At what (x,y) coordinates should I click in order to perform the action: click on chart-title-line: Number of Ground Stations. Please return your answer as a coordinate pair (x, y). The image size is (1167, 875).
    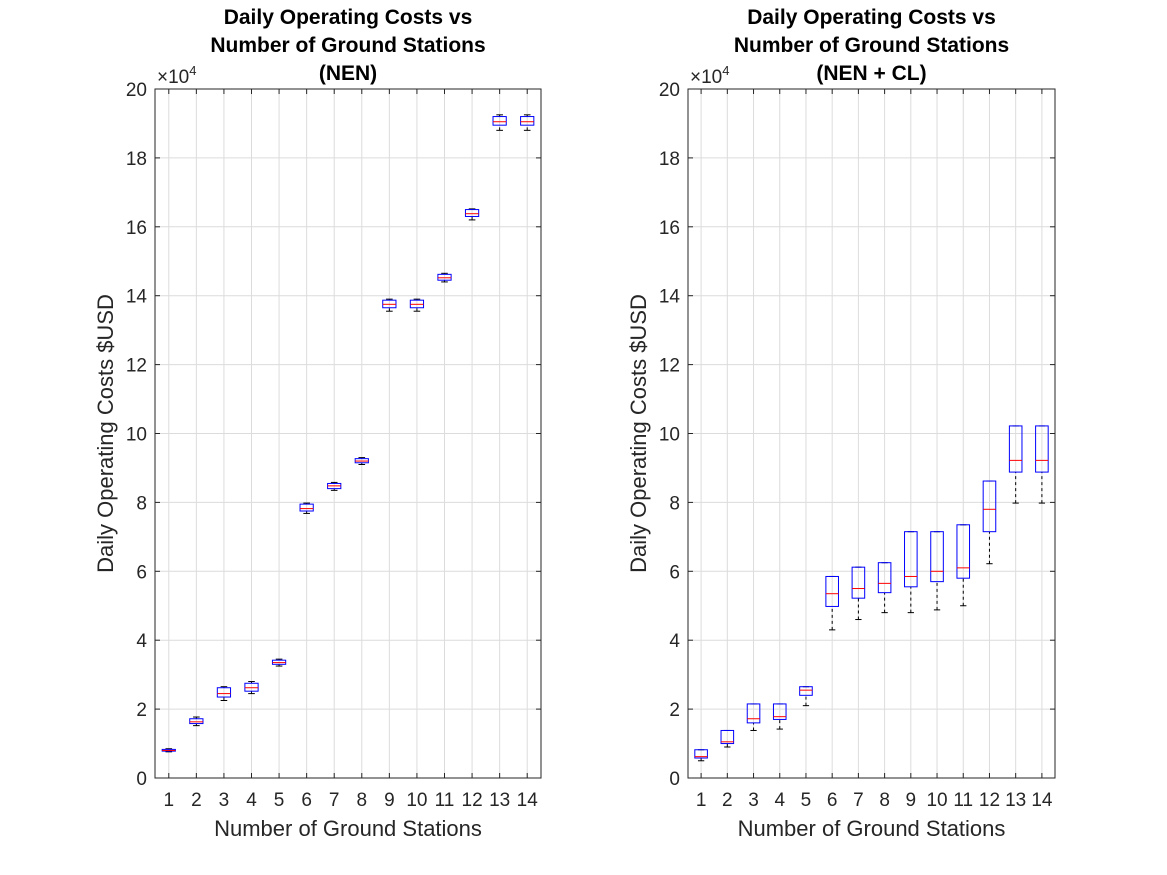
    Looking at the image, I should click on (871, 45).